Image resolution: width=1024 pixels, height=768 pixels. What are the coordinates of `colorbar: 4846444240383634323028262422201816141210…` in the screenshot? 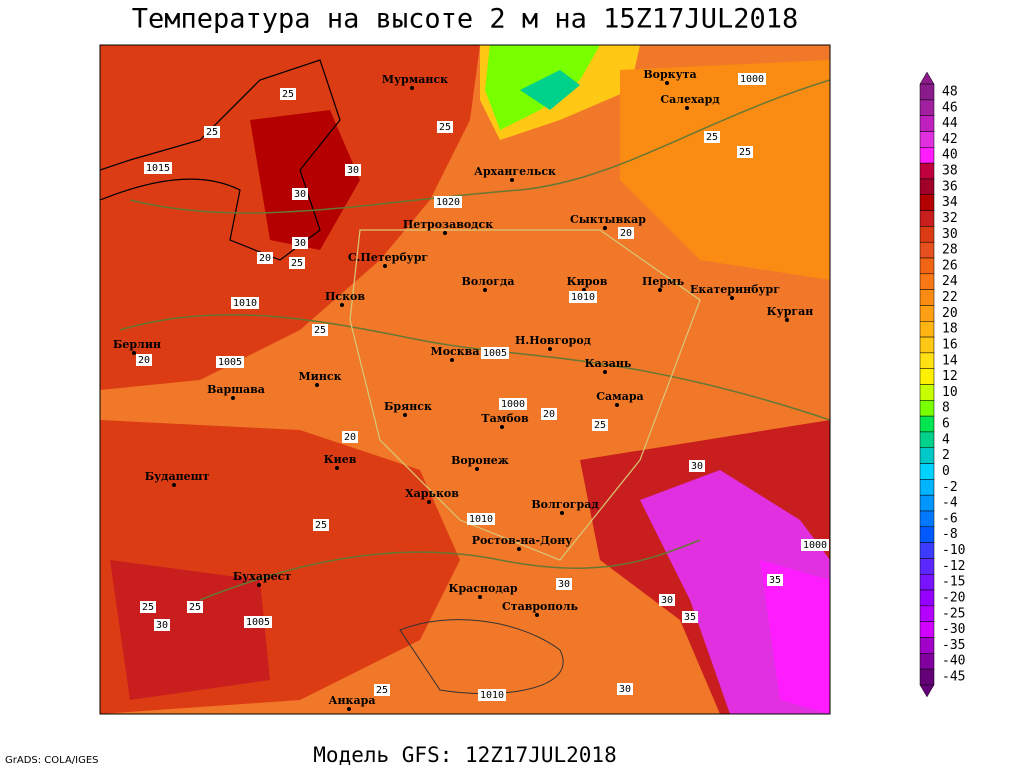 It's located at (942, 384).